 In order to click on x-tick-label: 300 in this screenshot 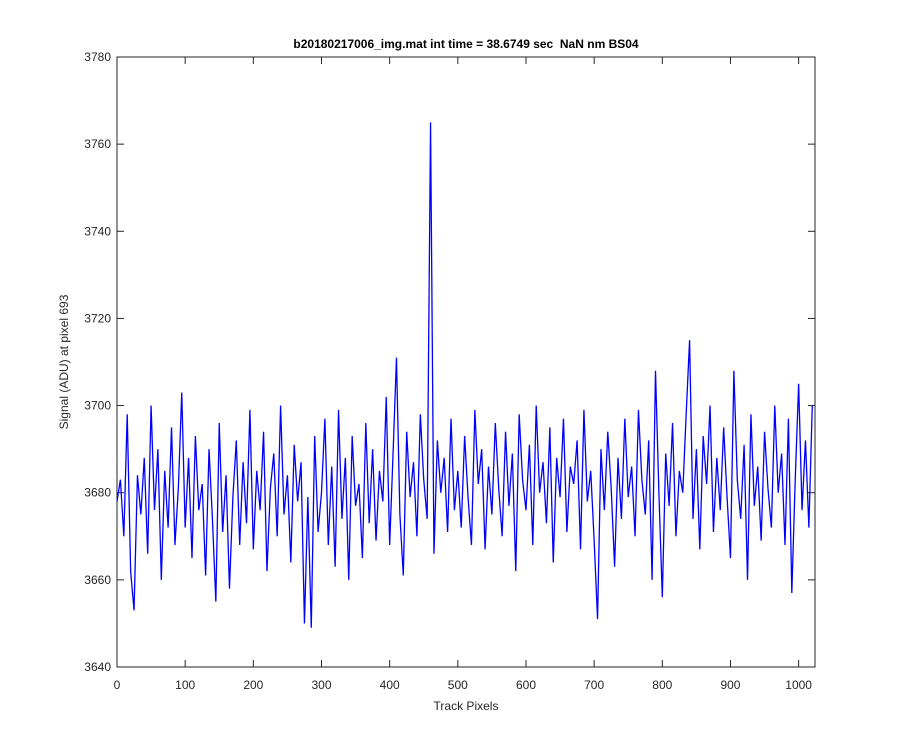, I will do `click(321, 685)`.